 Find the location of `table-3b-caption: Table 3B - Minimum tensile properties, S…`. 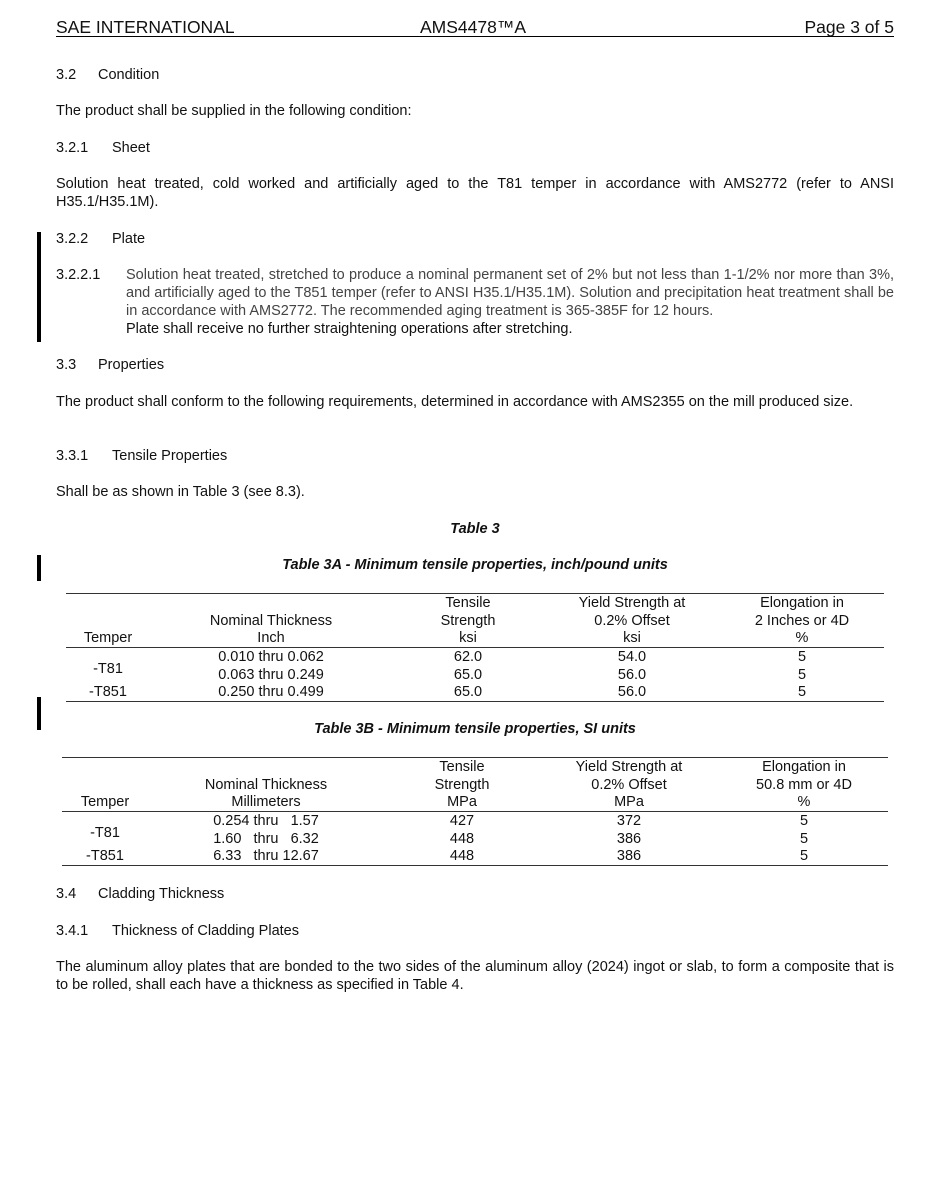

table-3b-caption: Table 3B - Minimum tensile properties, S… is located at coordinates (475, 729).